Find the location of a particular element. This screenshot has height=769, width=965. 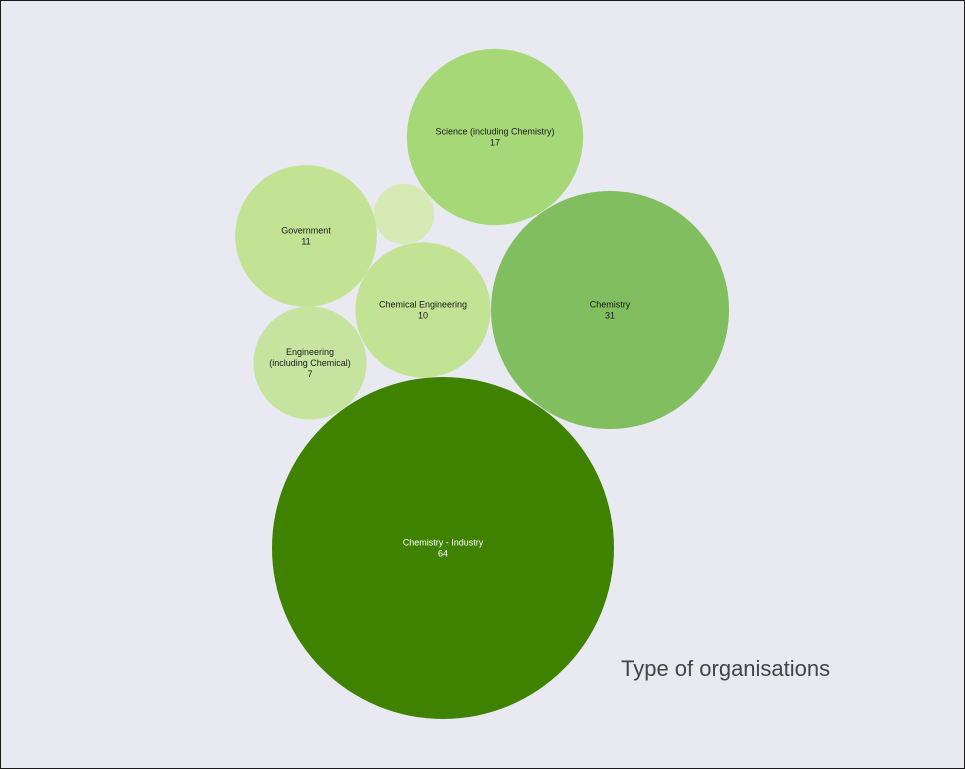

bubble-value: 17 is located at coordinates (495, 143).